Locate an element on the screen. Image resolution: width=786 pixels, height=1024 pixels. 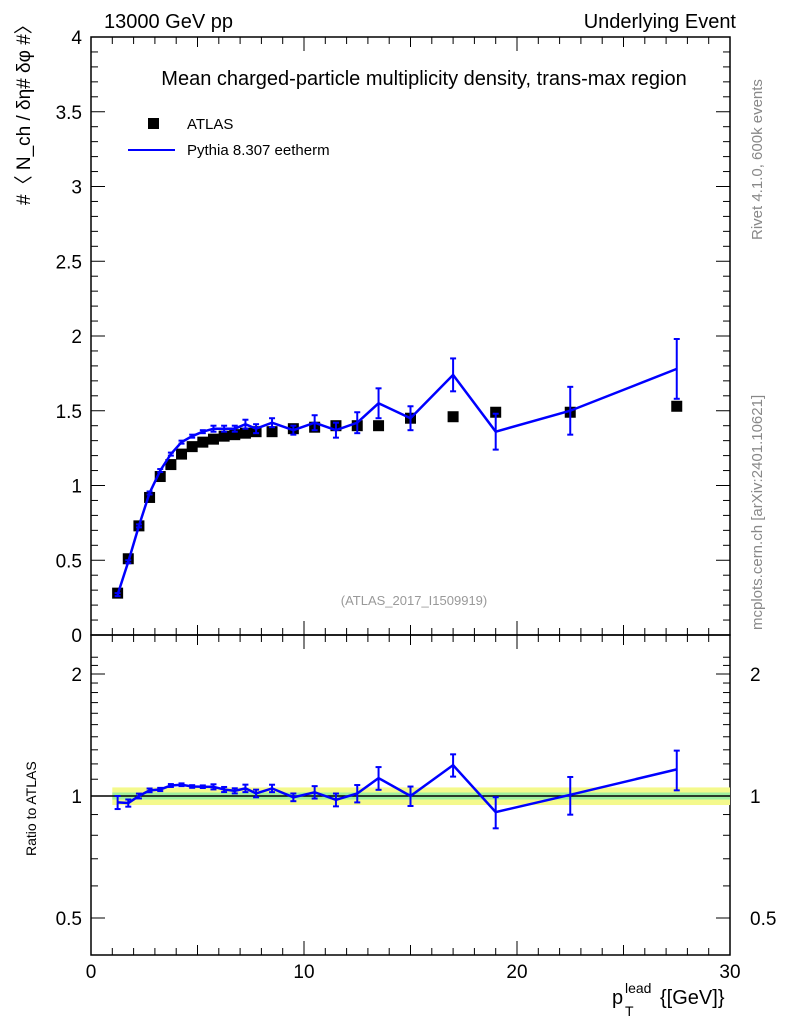
top-right-label: Underlying Event is located at coordinates (660, 22).